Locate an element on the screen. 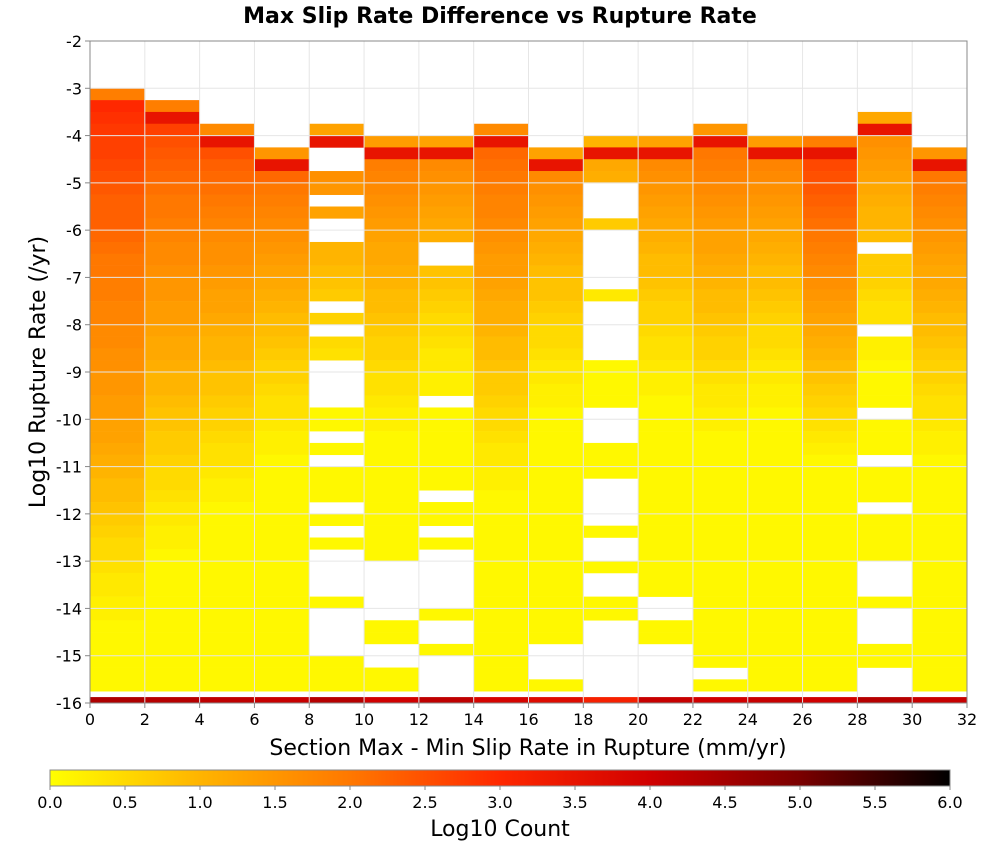  y-axis-title: Log10 Rupture Rate (/yr) is located at coordinates (38, 372).